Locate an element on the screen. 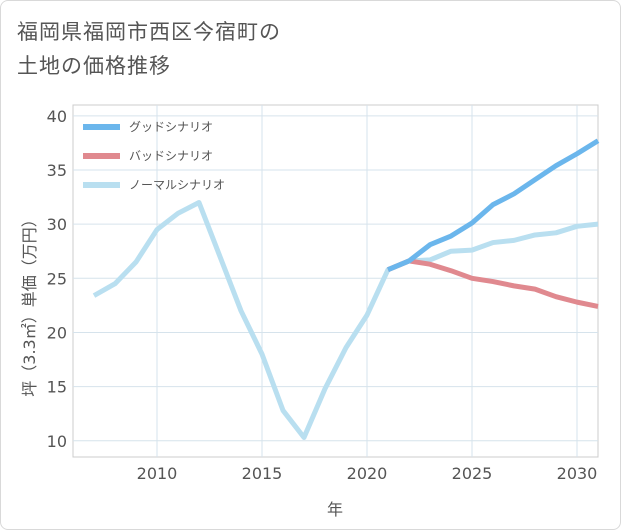 The height and width of the screenshot is (530, 621). y-tick-30: 30 is located at coordinates (57, 224).